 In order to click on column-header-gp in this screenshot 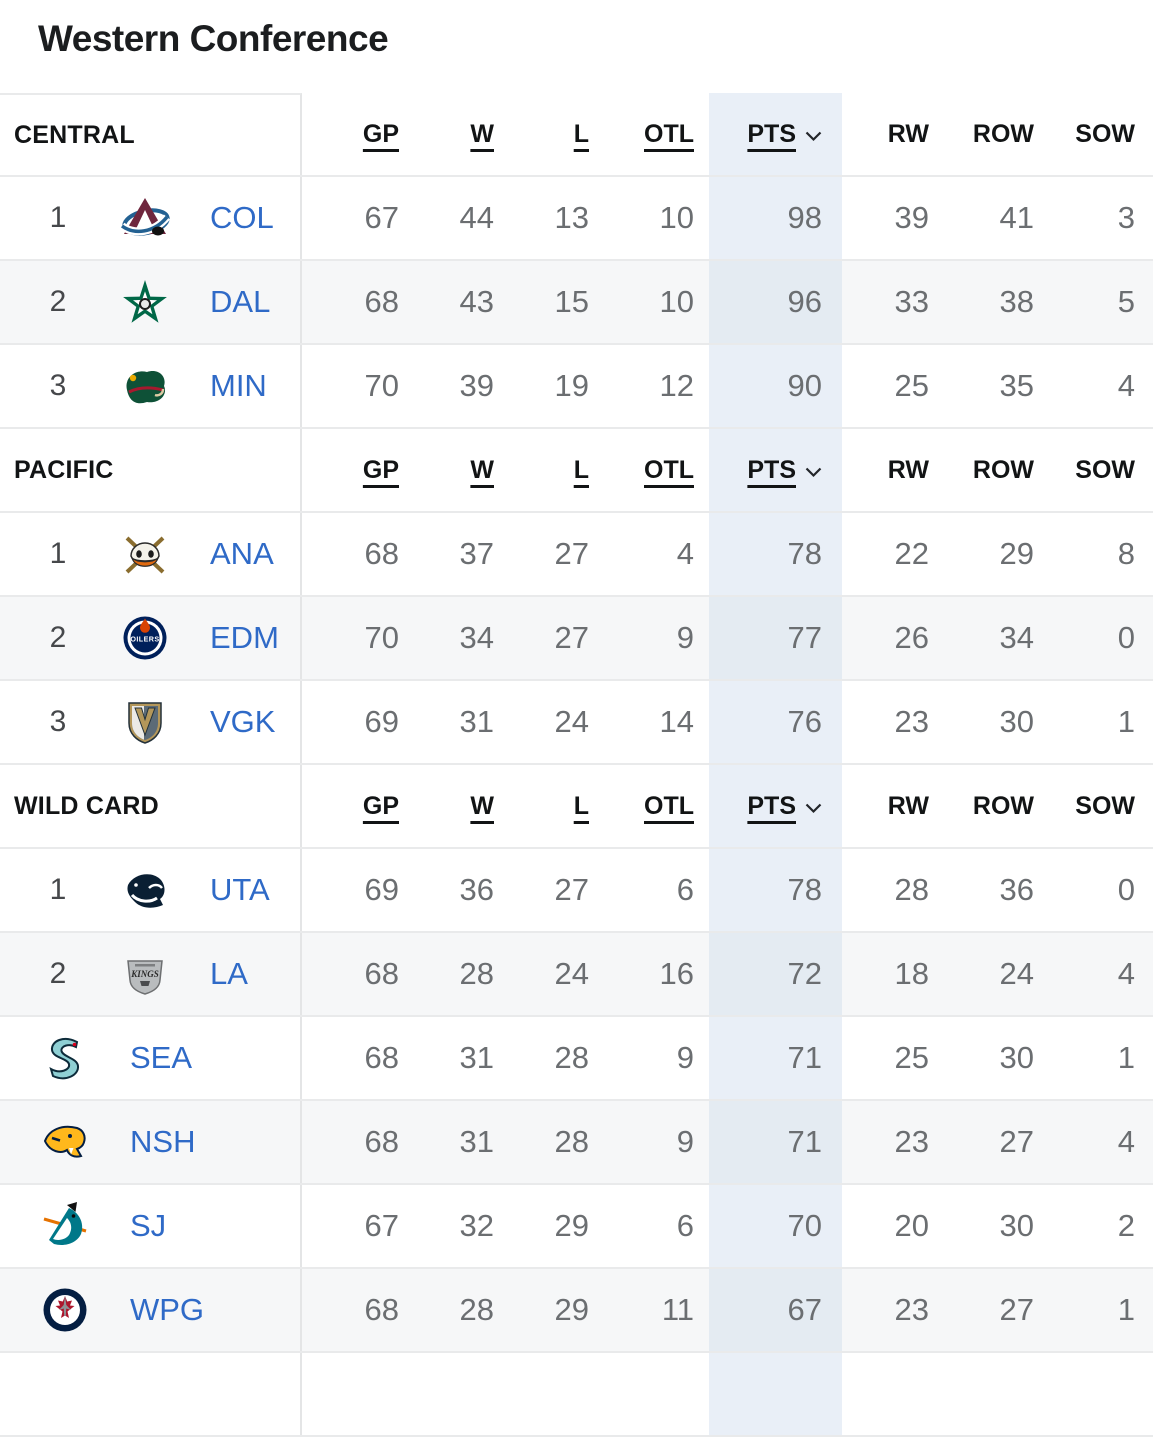, I will do `click(355, 1394)`.